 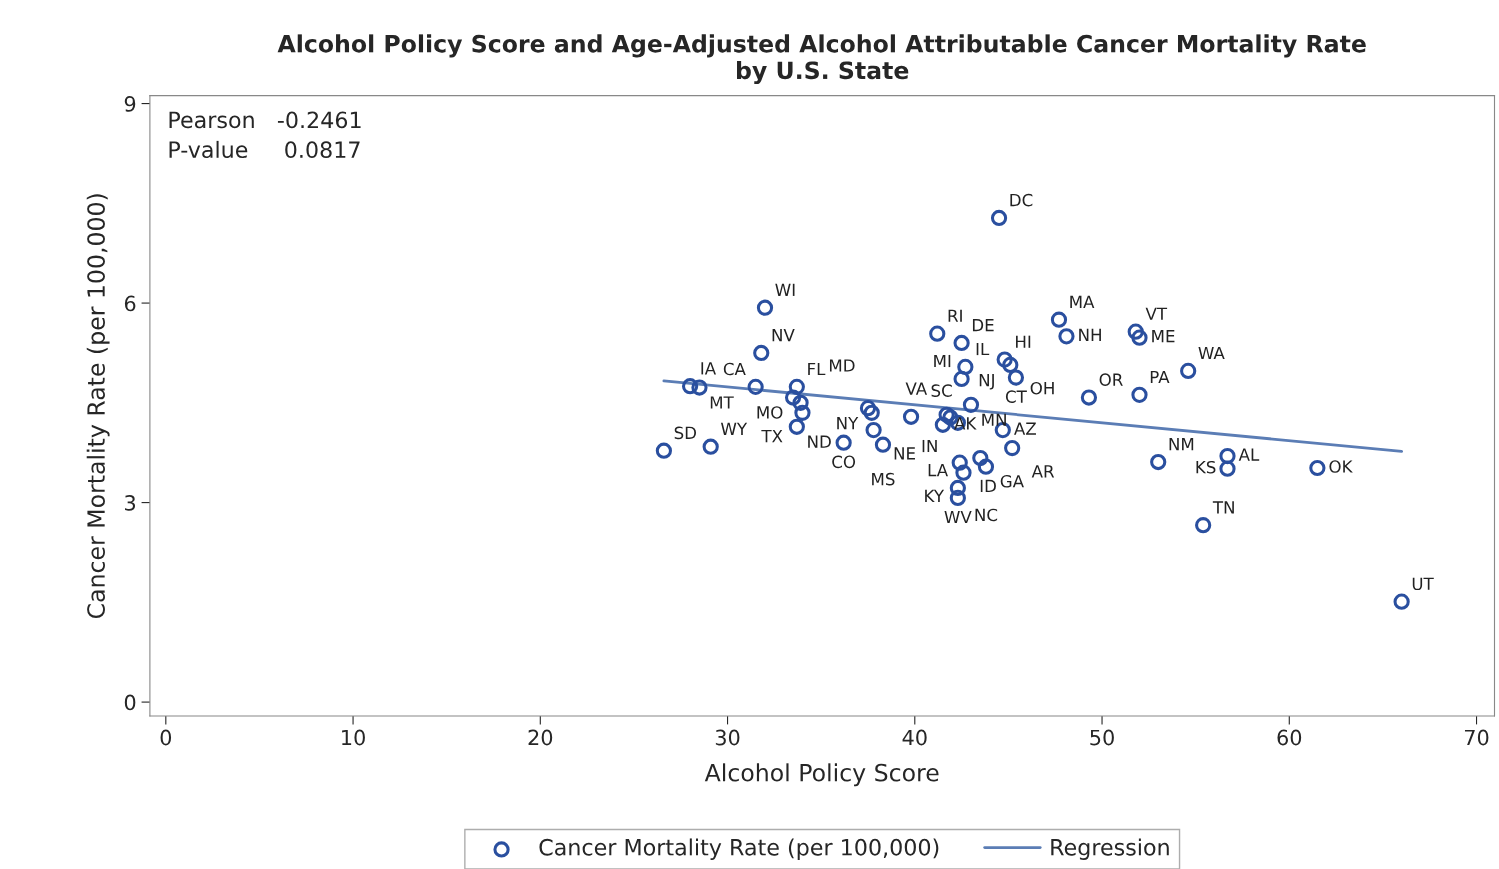 I want to click on y-tick-label: 9, so click(x=130, y=104).